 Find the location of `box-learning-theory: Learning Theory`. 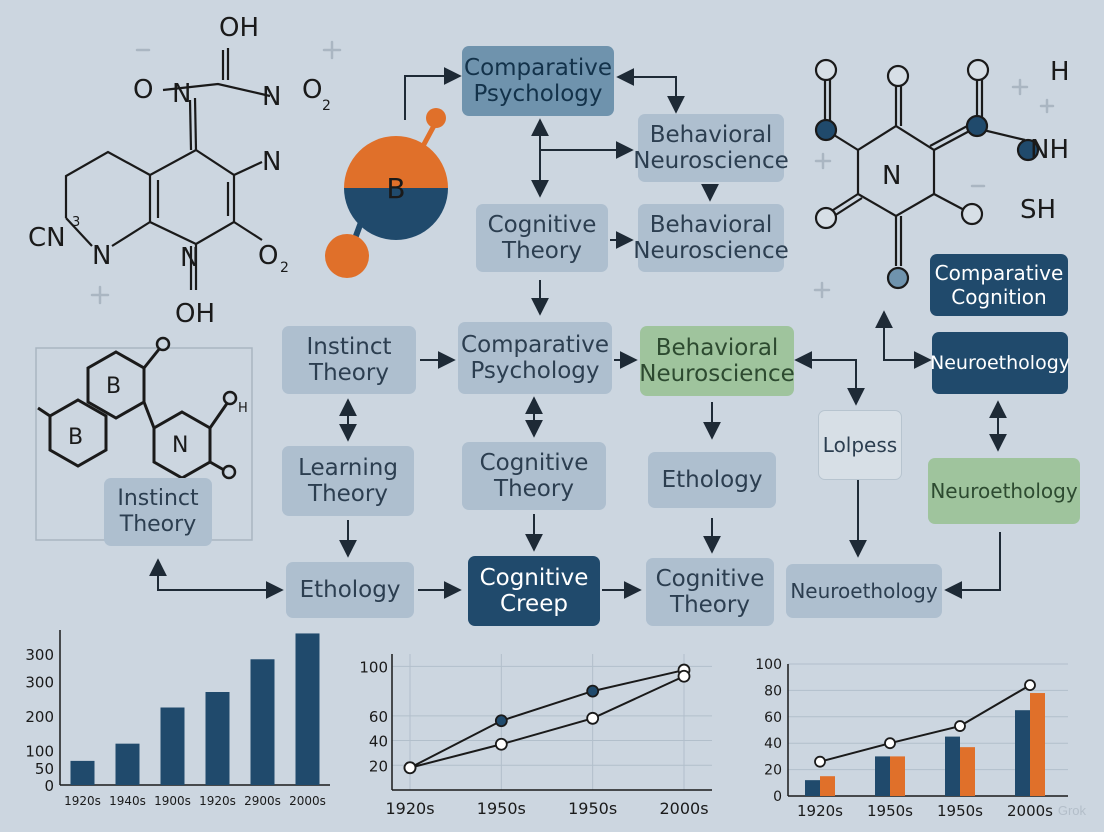

box-learning-theory: Learning Theory is located at coordinates (348, 481).